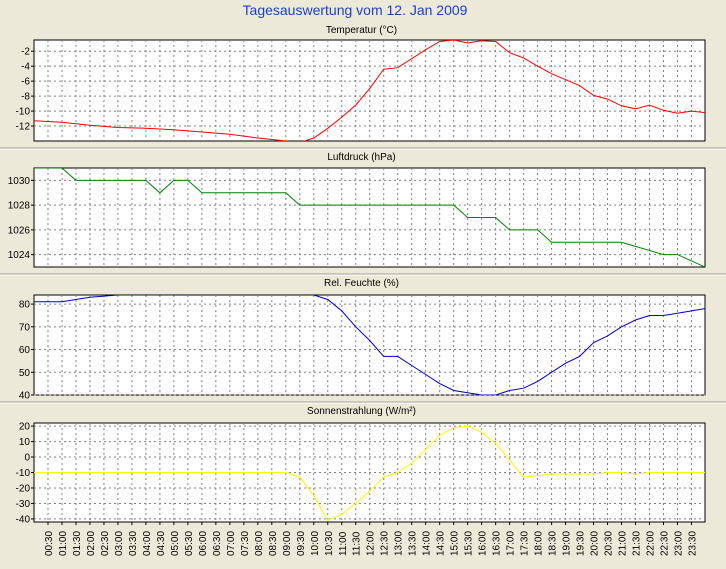  I want to click on y-tick-label: 10, so click(25, 442).